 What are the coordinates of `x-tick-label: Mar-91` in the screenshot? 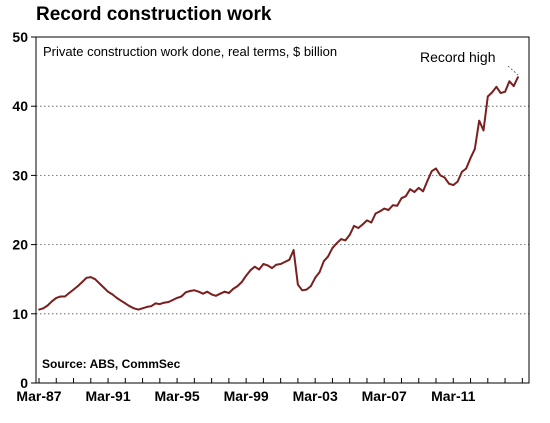 It's located at (107, 396).